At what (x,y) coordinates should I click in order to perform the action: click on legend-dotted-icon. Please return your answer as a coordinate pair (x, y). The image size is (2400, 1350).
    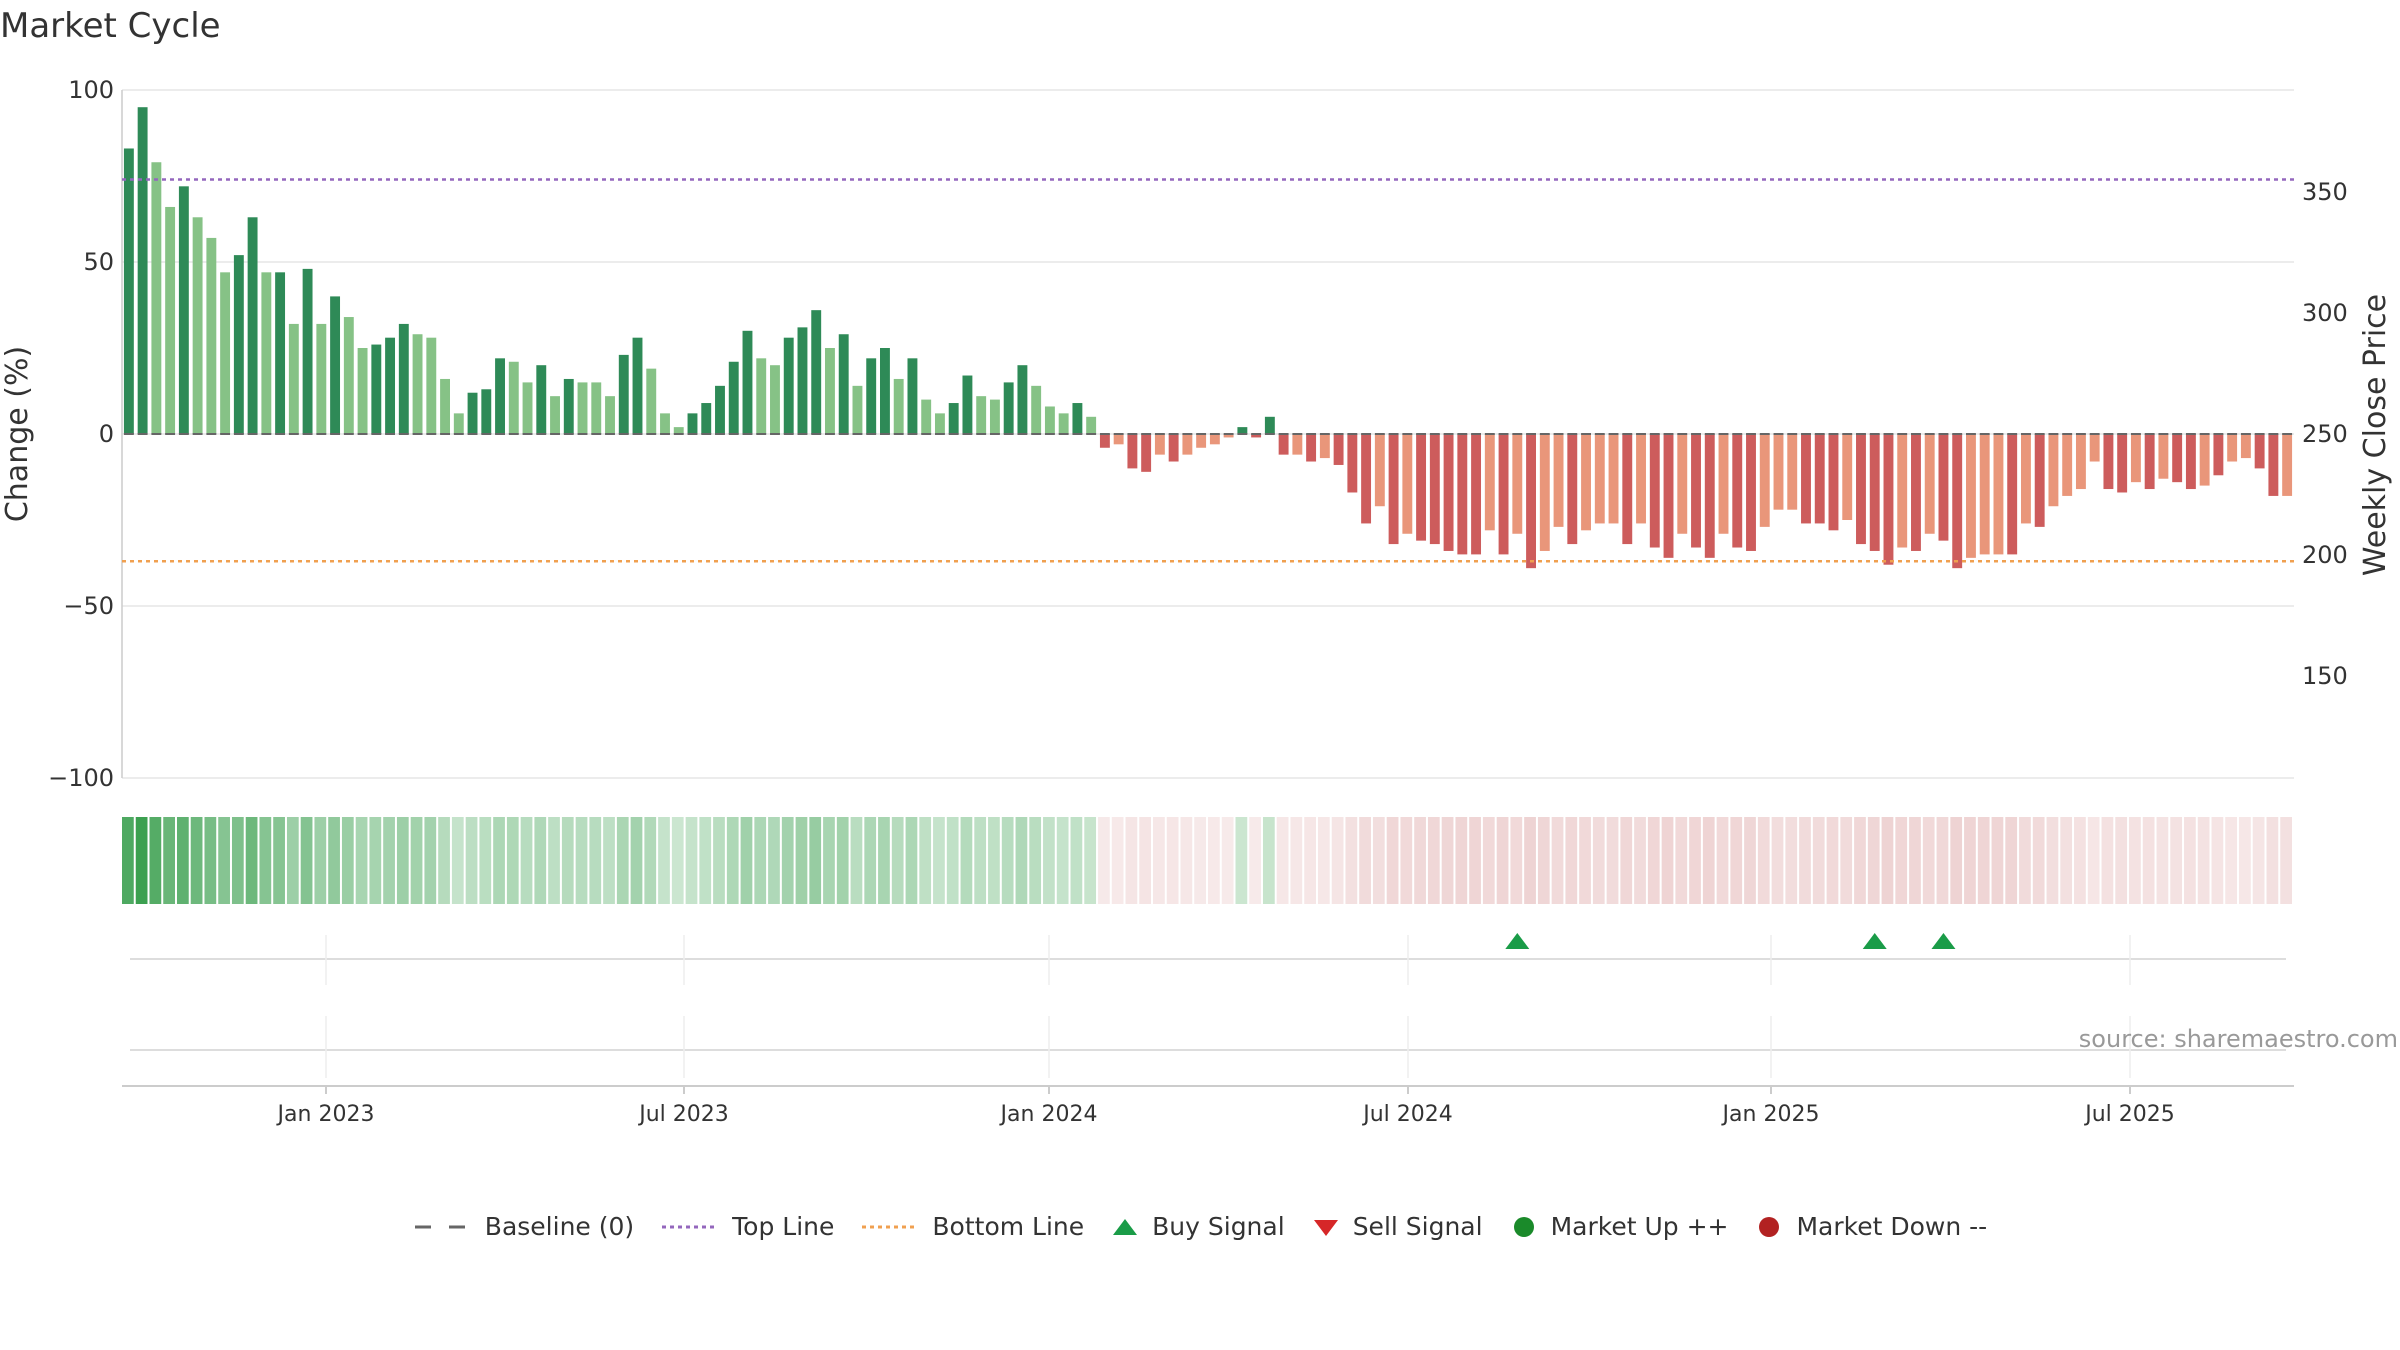
    Looking at the image, I should click on (889, 1226).